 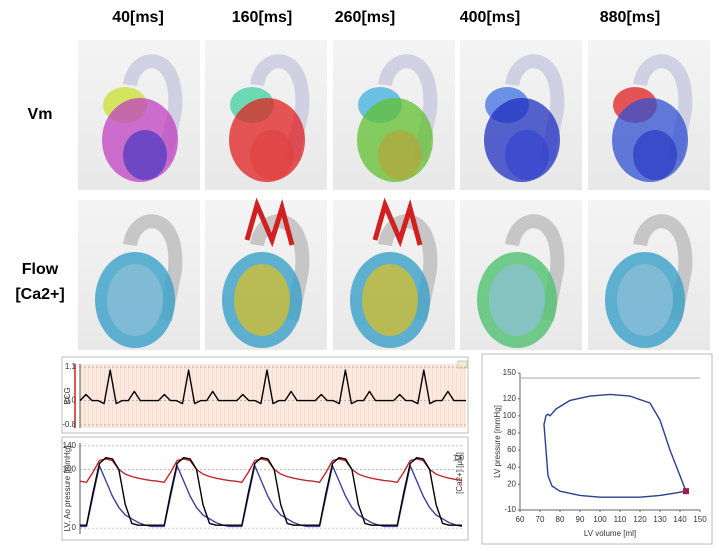 What do you see at coordinates (40, 114) in the screenshot?
I see `row-label: Vm` at bounding box center [40, 114].